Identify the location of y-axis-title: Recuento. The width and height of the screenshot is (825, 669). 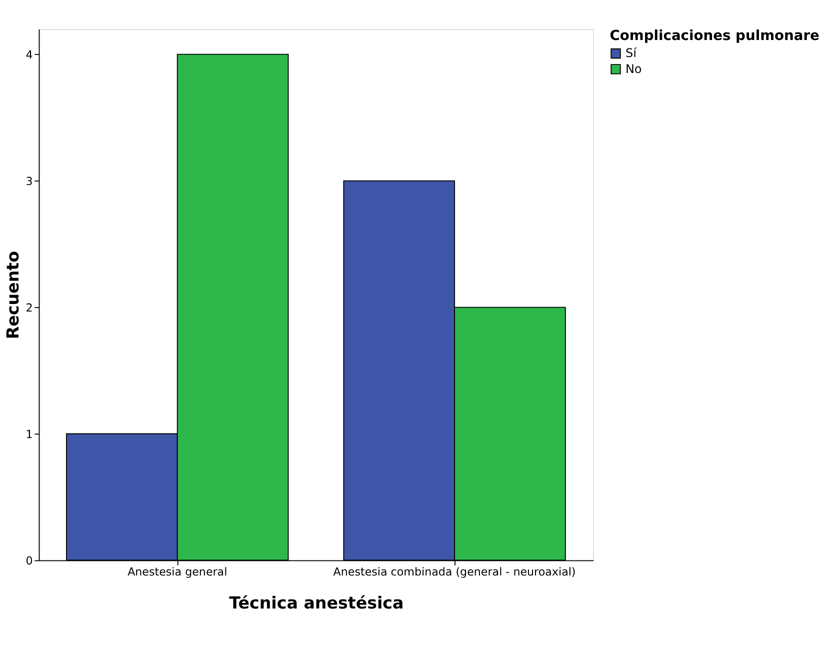
(12, 295).